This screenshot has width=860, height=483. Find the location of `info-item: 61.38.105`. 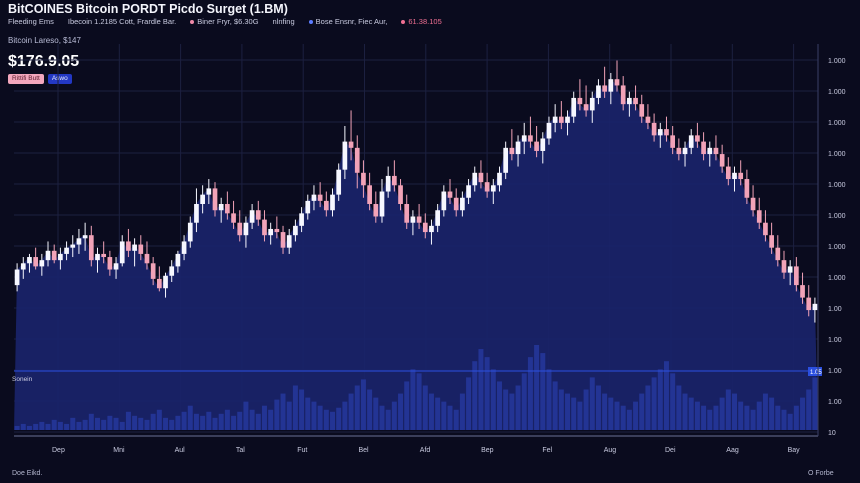

info-item: 61.38.105 is located at coordinates (421, 21).